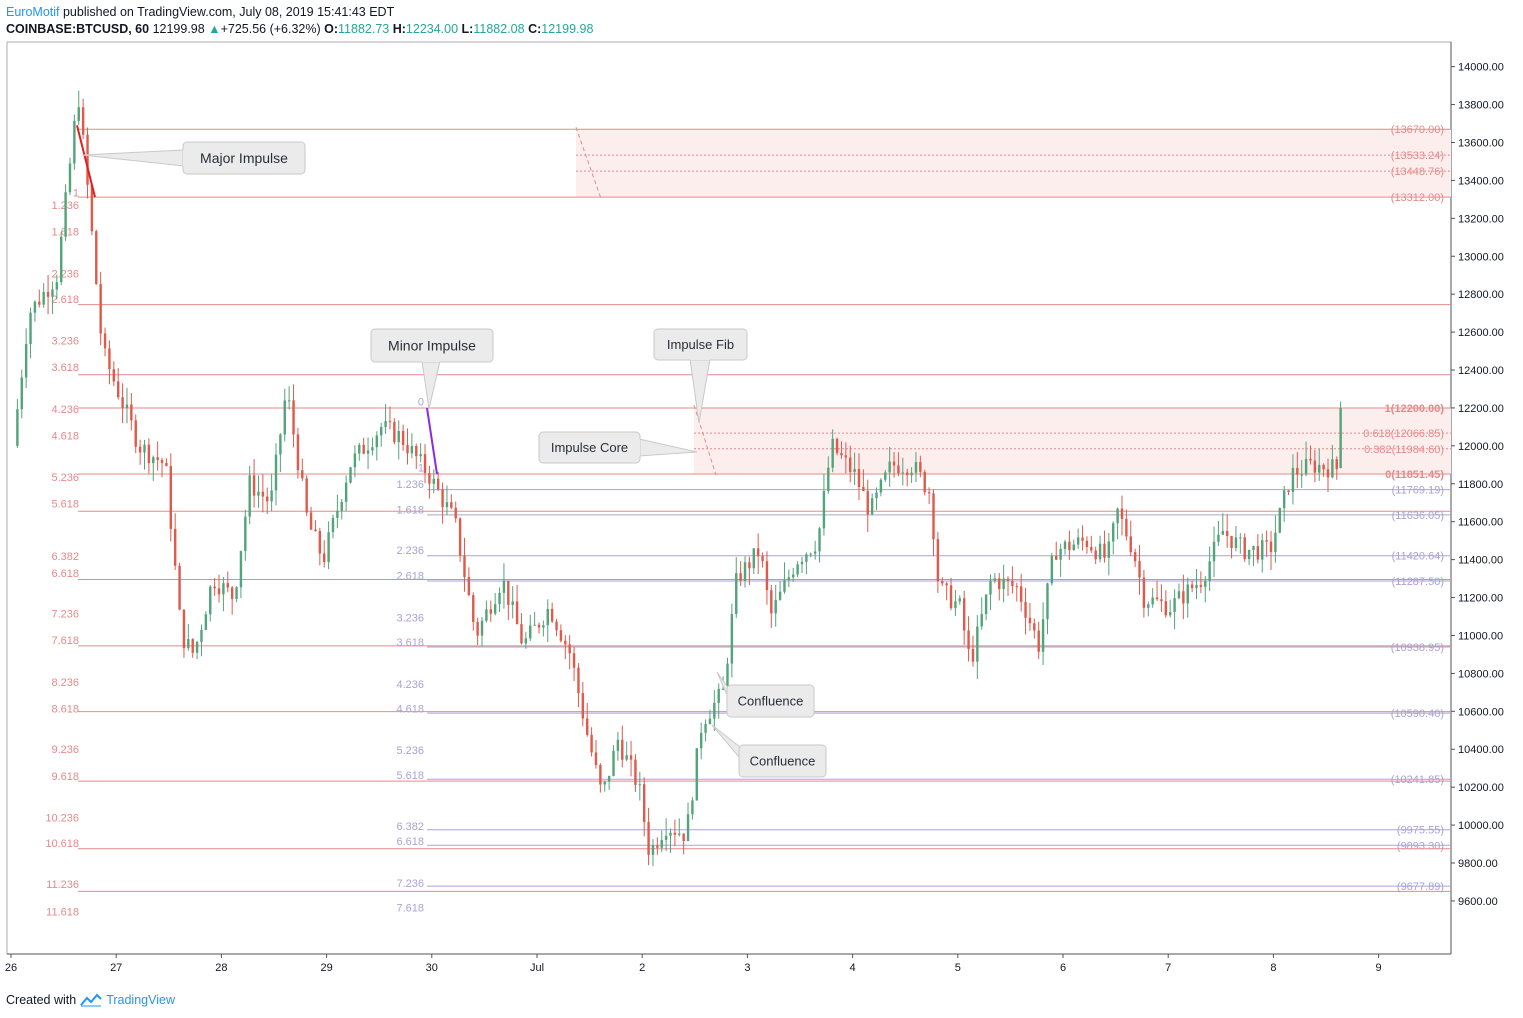 This screenshot has height=1018, width=1523. Describe the element at coordinates (62, 912) in the screenshot. I see `major-fib-label: 11.618` at that location.